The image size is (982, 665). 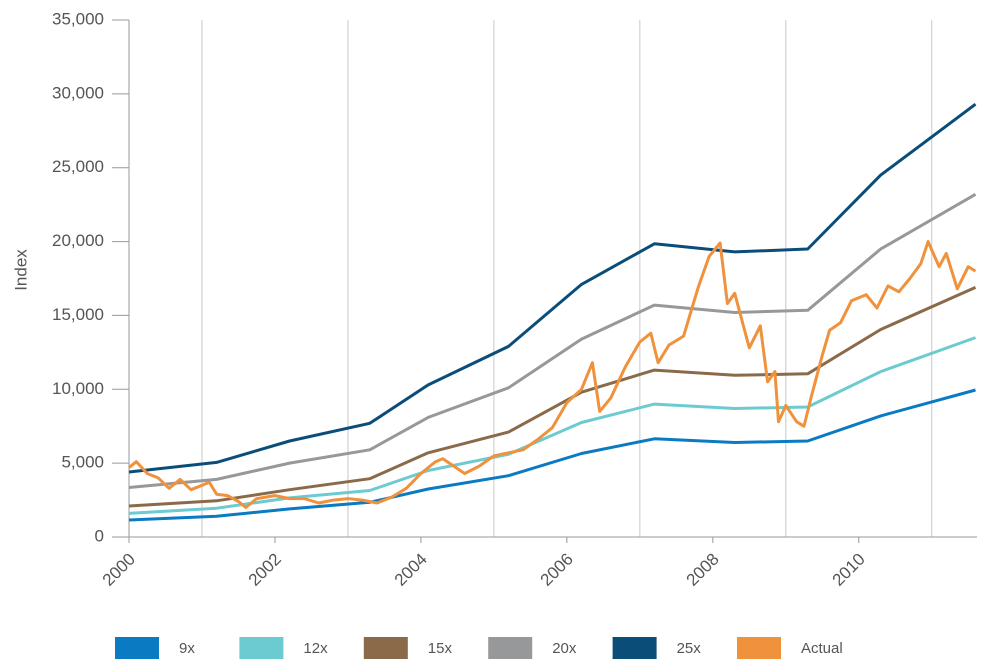 What do you see at coordinates (479, 648) in the screenshot?
I see `legend: 9x 12x 15x 20x 25x Actual` at bounding box center [479, 648].